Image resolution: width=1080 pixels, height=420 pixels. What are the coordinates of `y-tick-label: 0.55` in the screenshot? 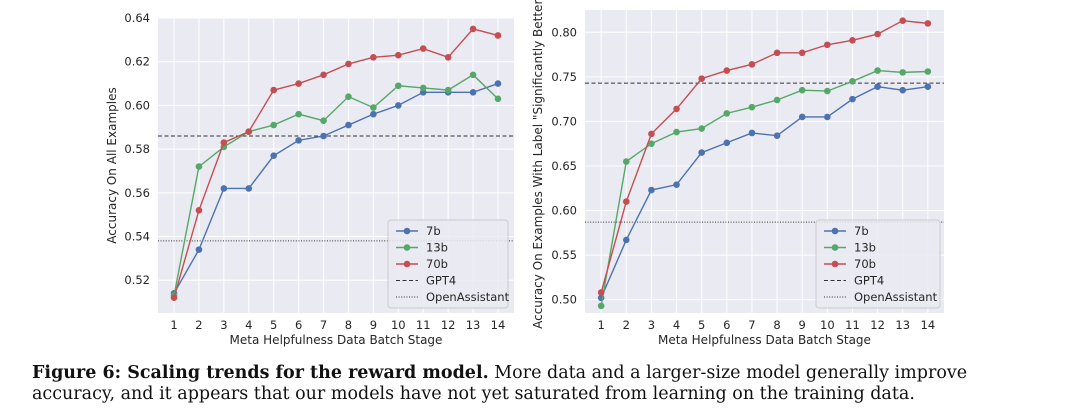 It's located at (564, 255).